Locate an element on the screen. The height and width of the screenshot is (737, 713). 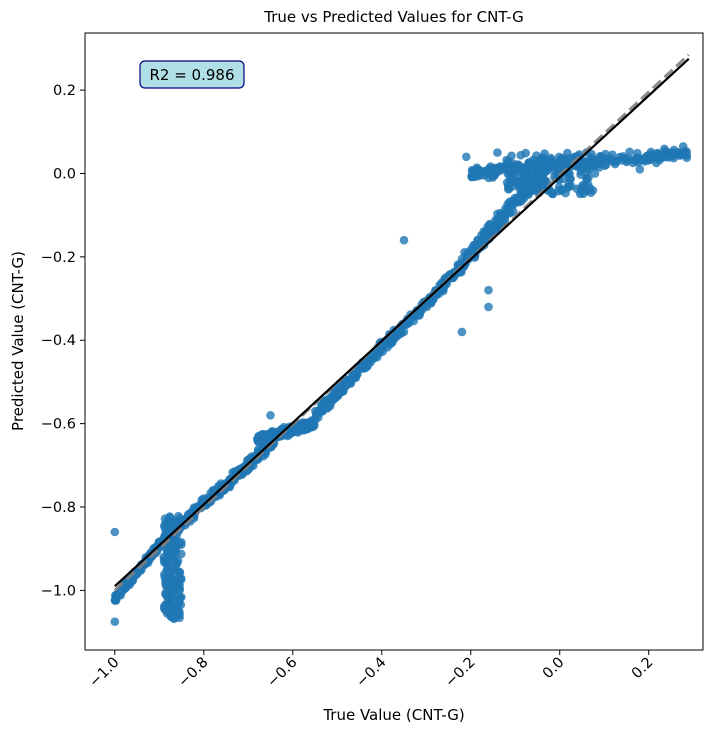
y-tick-label: −1.0 is located at coordinates (58, 591).